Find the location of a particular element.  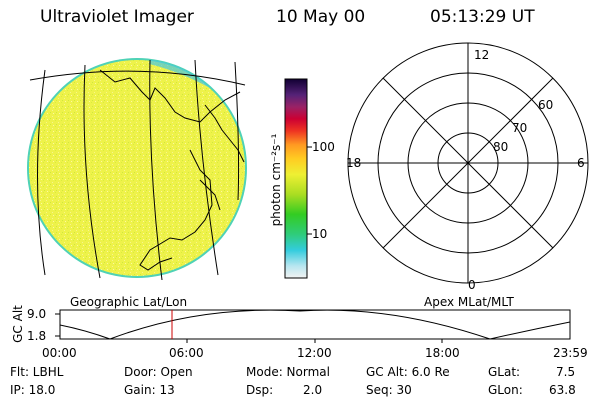

gc-alt-status: GC Alt: 6.0 Re is located at coordinates (408, 372).